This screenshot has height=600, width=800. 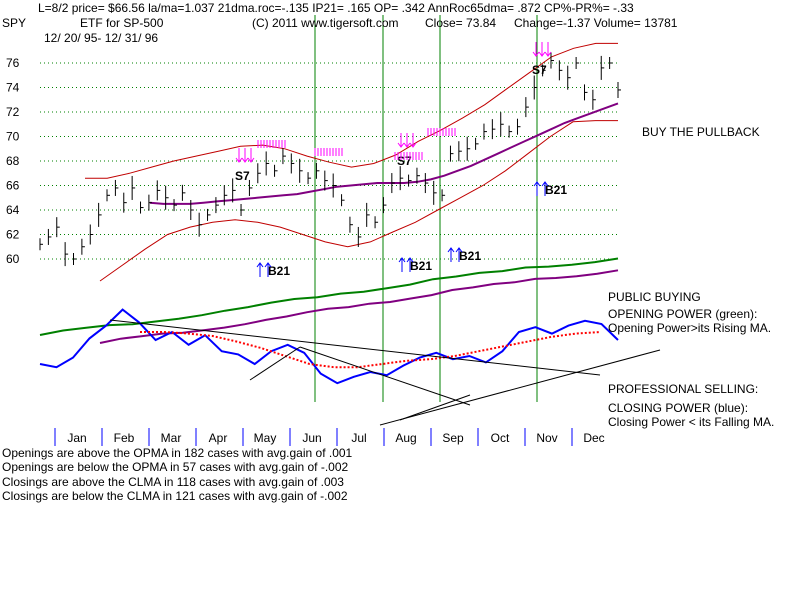 I want to click on trendlines, so click(x=385, y=372).